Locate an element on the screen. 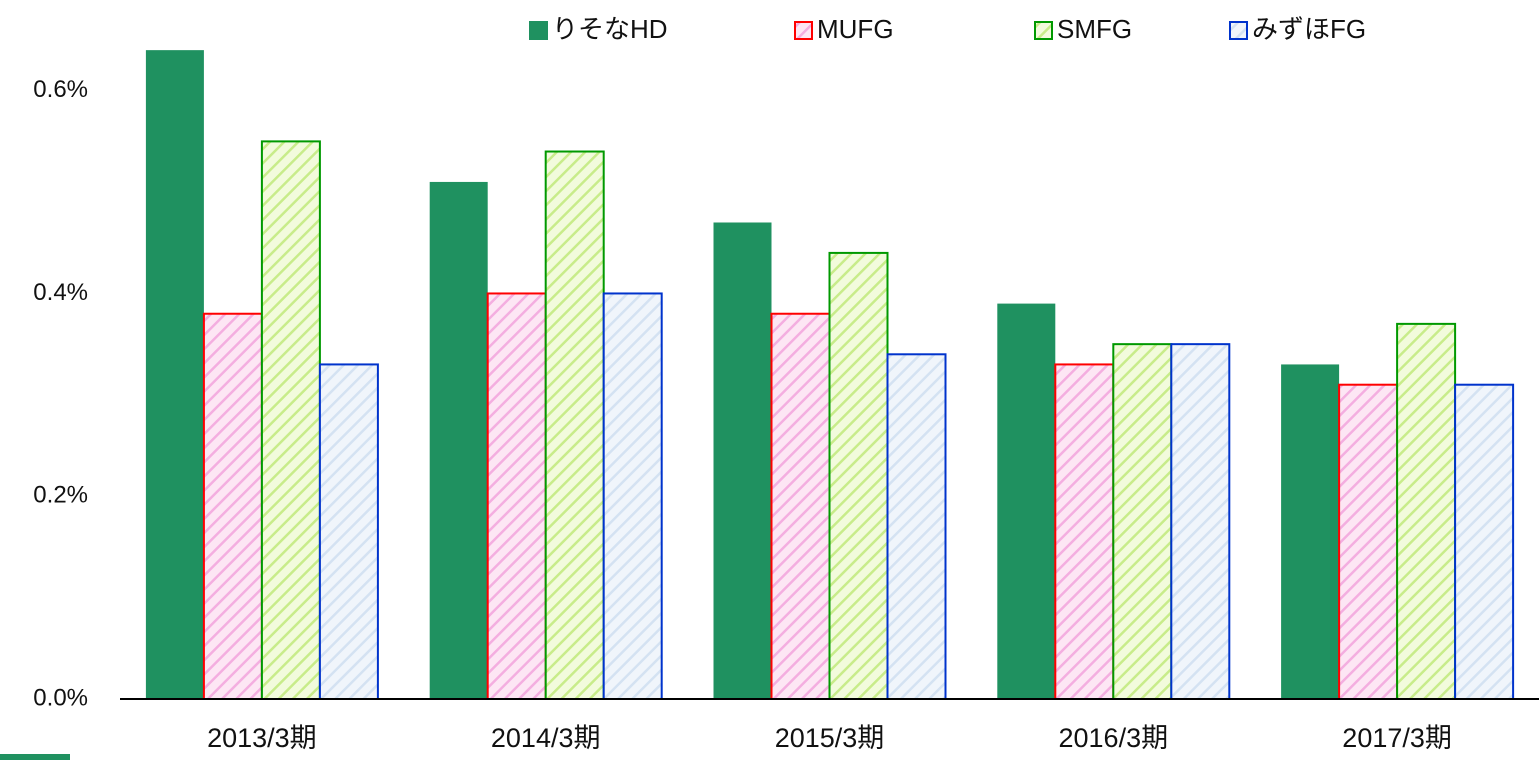 The image size is (1539, 760). x-tick-label: 2016/3期 is located at coordinates (1114, 738).